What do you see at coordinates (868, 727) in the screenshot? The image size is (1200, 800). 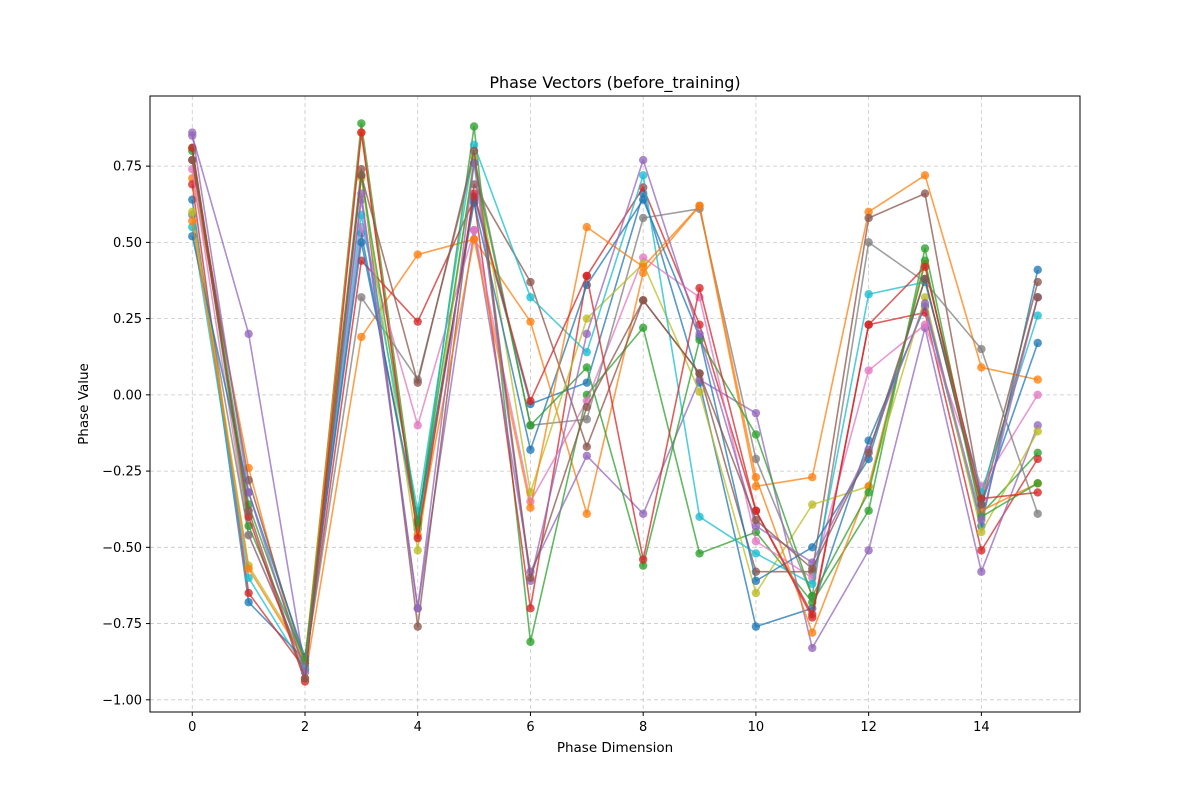 I see `x-tick-label: 12` at bounding box center [868, 727].